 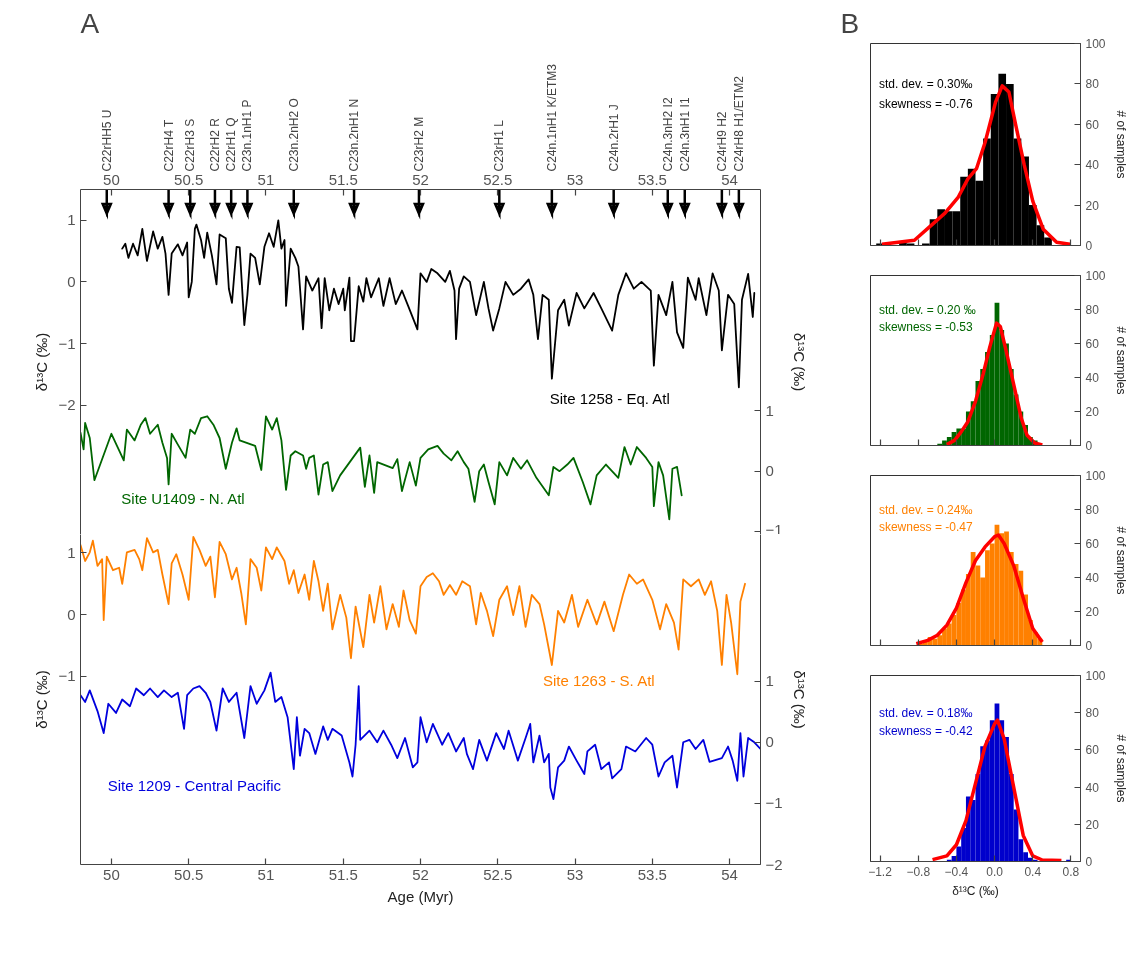 I want to click on series-label: Site 1258 - Eq. Atl, so click(x=609, y=399).